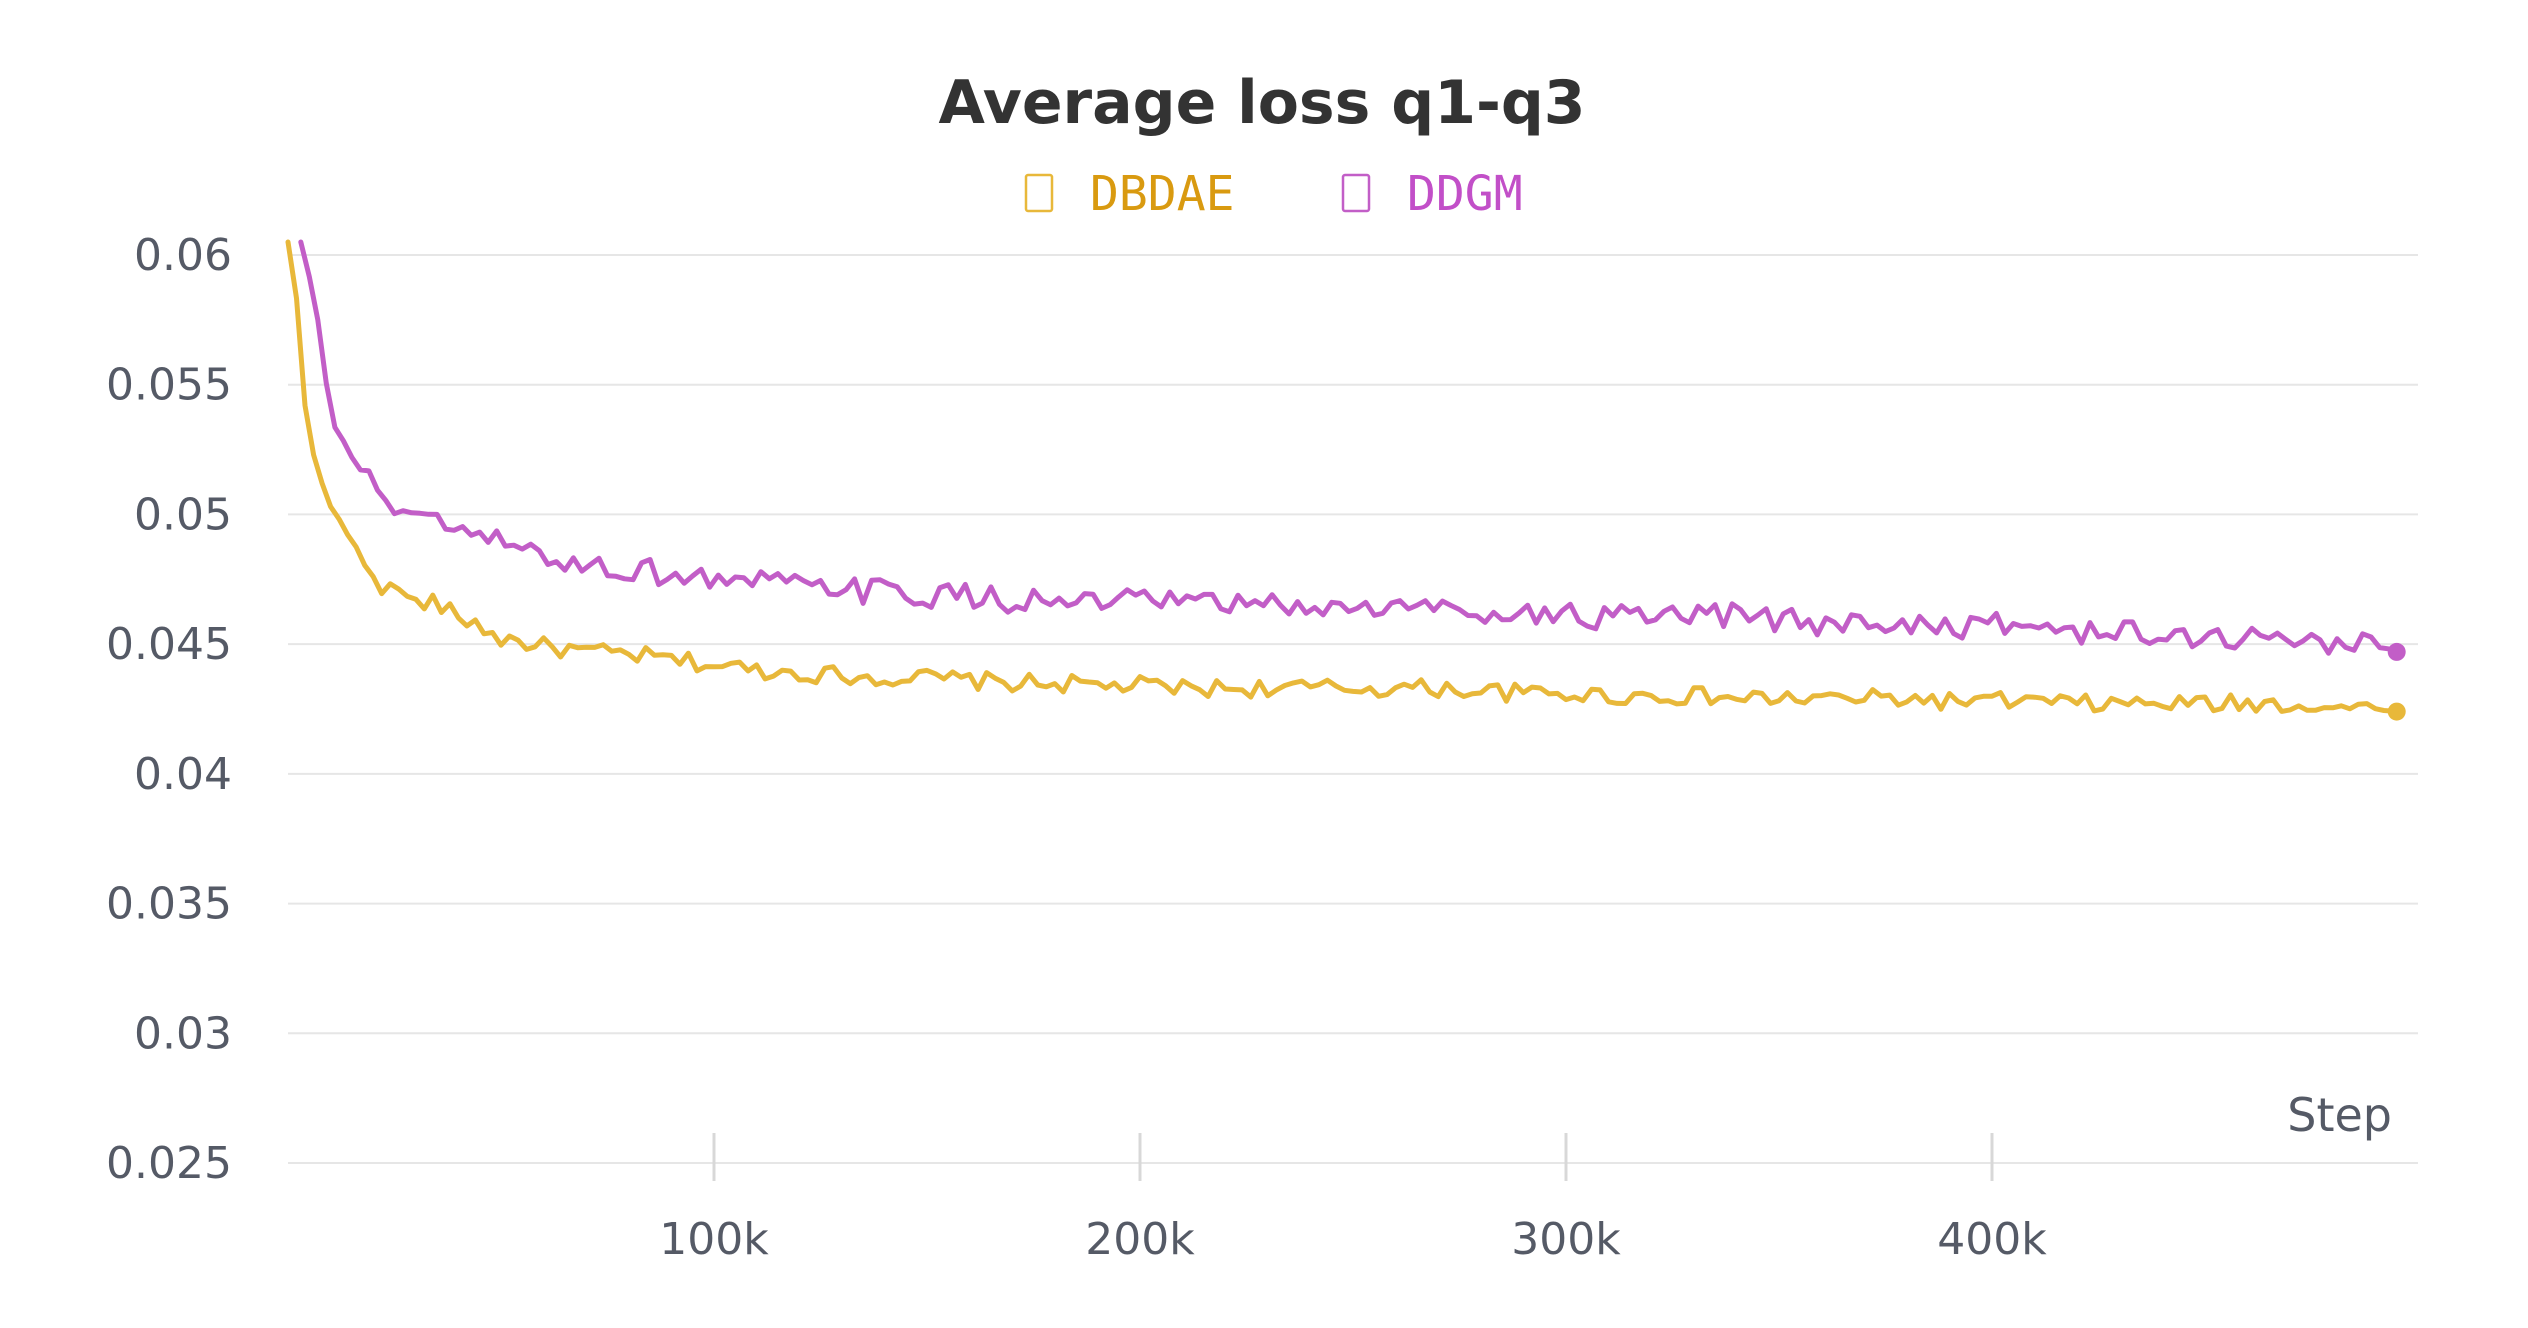  What do you see at coordinates (169, 709) in the screenshot?
I see `y-axis-ticks: 0.025 0.03 0.035 0.04 0.045 0.05 0.055 0.06` at bounding box center [169, 709].